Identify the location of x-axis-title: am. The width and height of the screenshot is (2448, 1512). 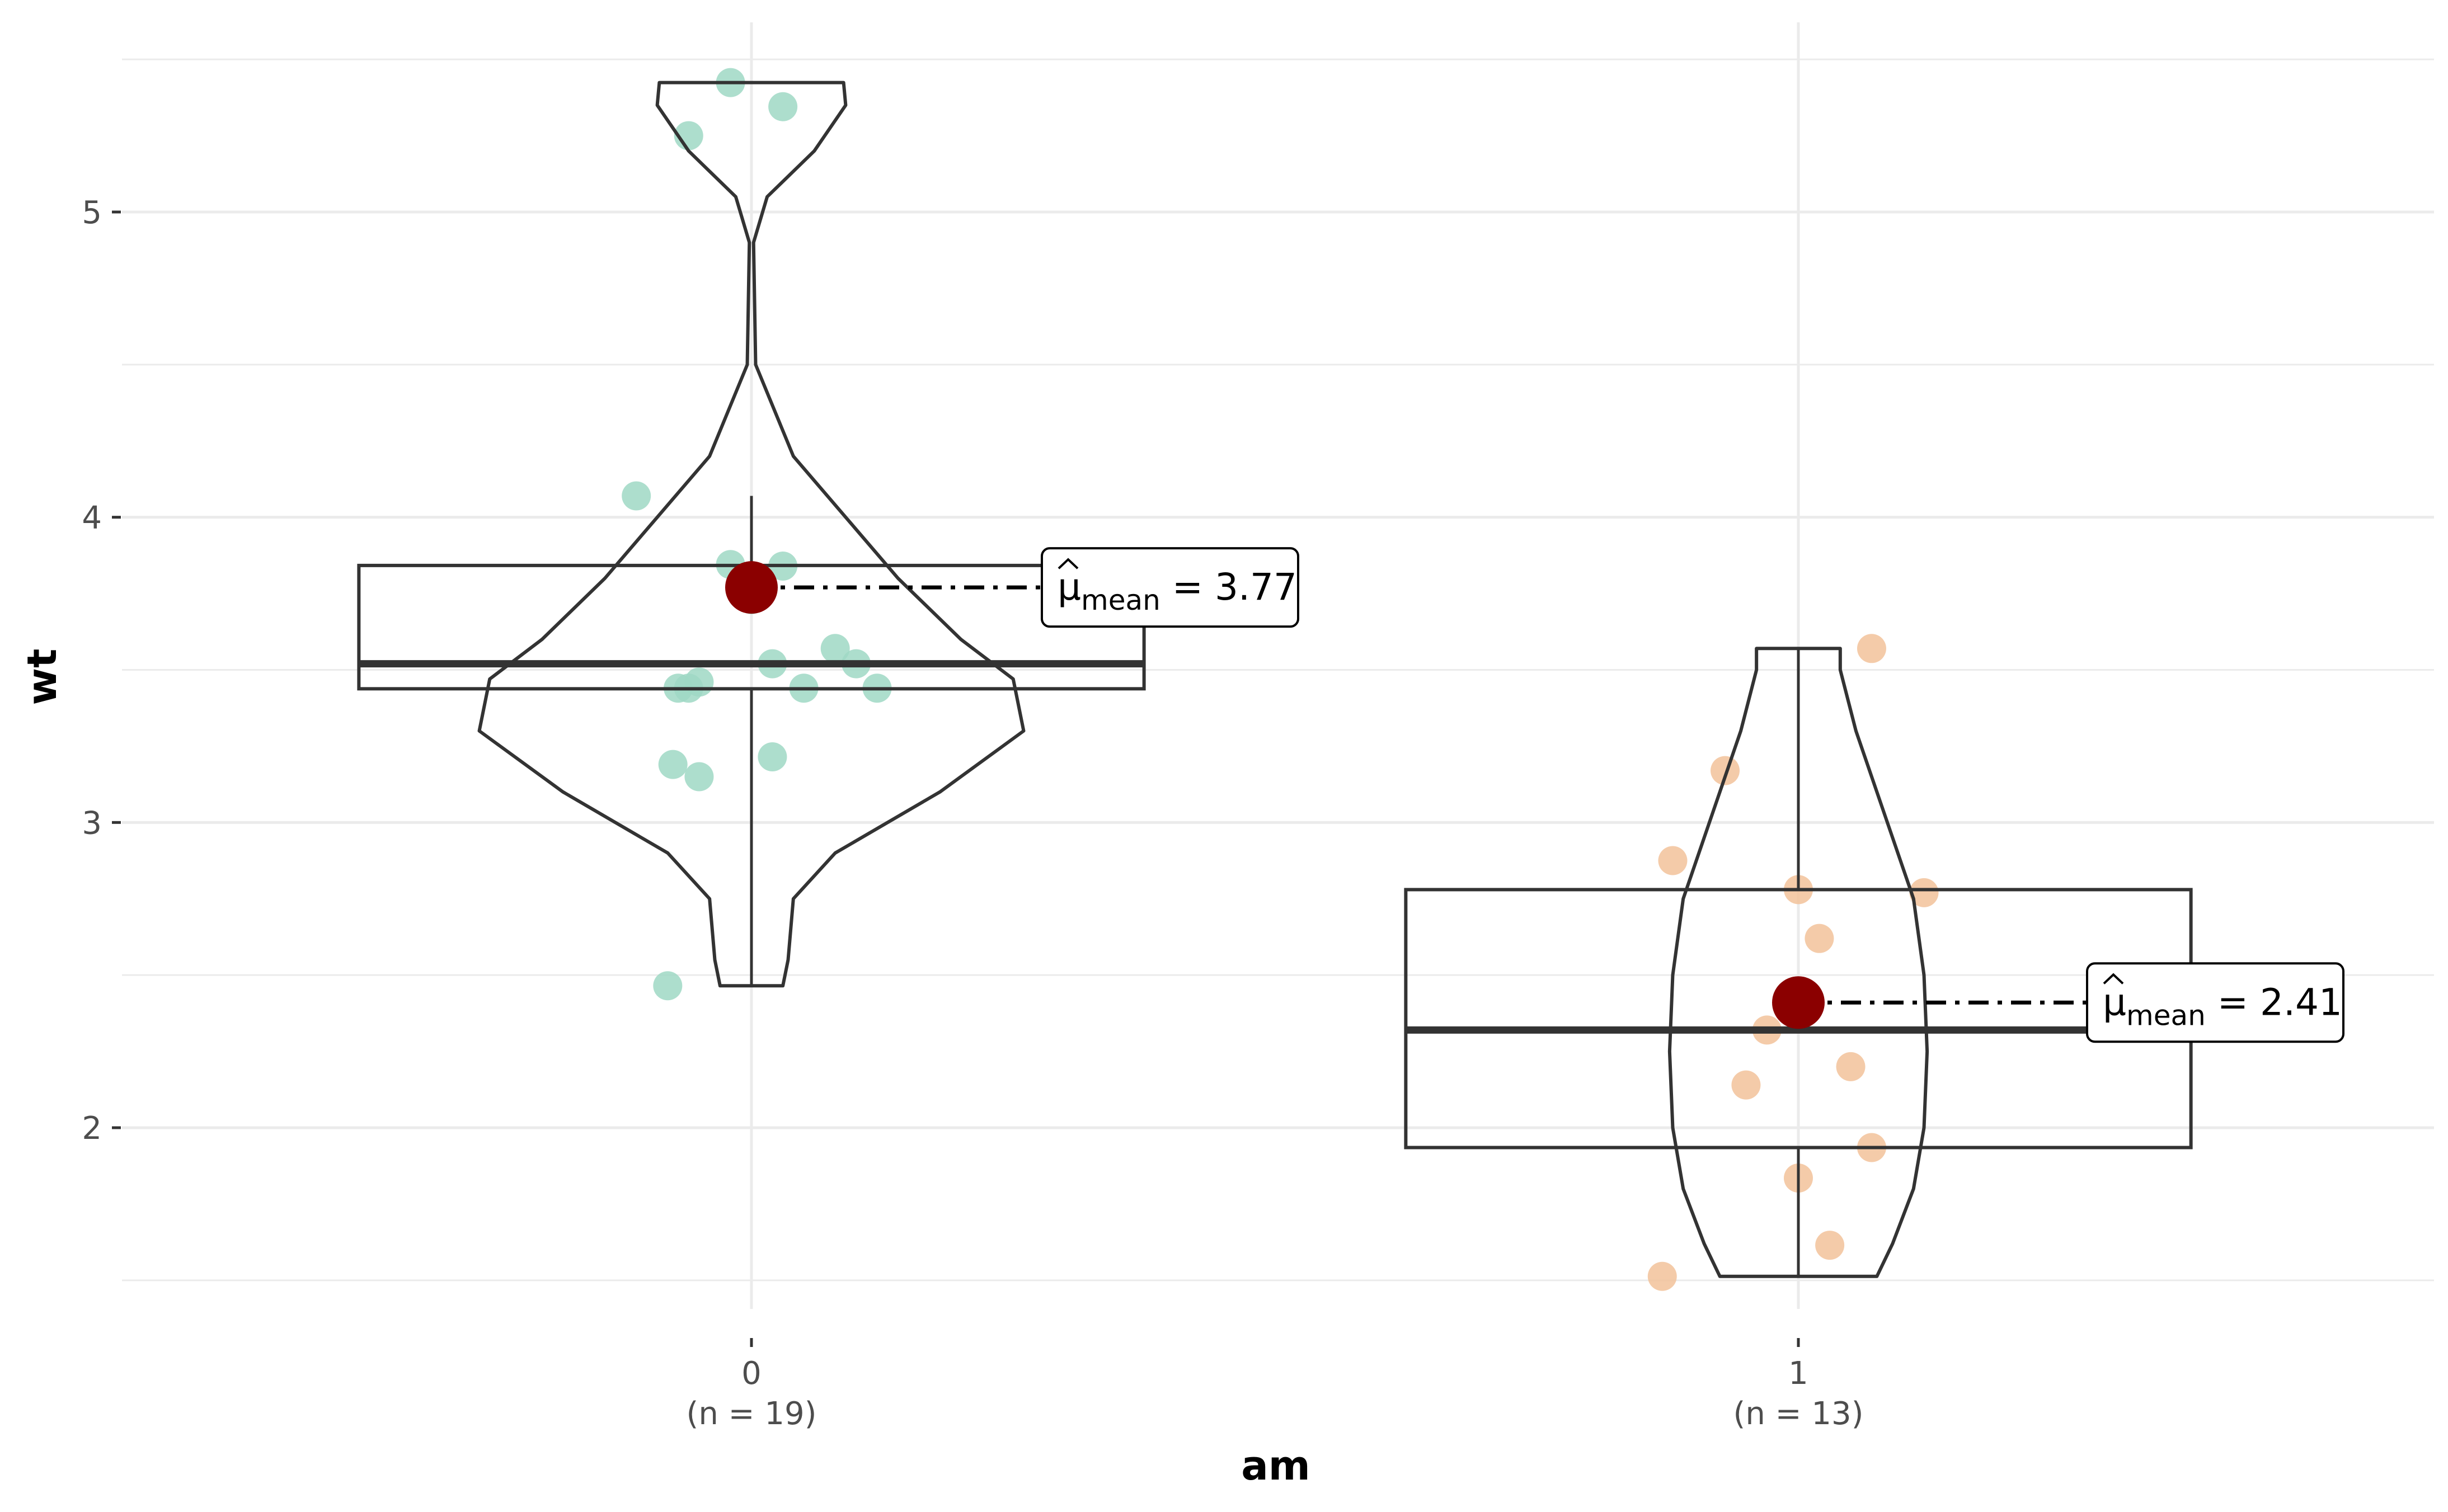
(1275, 1465).